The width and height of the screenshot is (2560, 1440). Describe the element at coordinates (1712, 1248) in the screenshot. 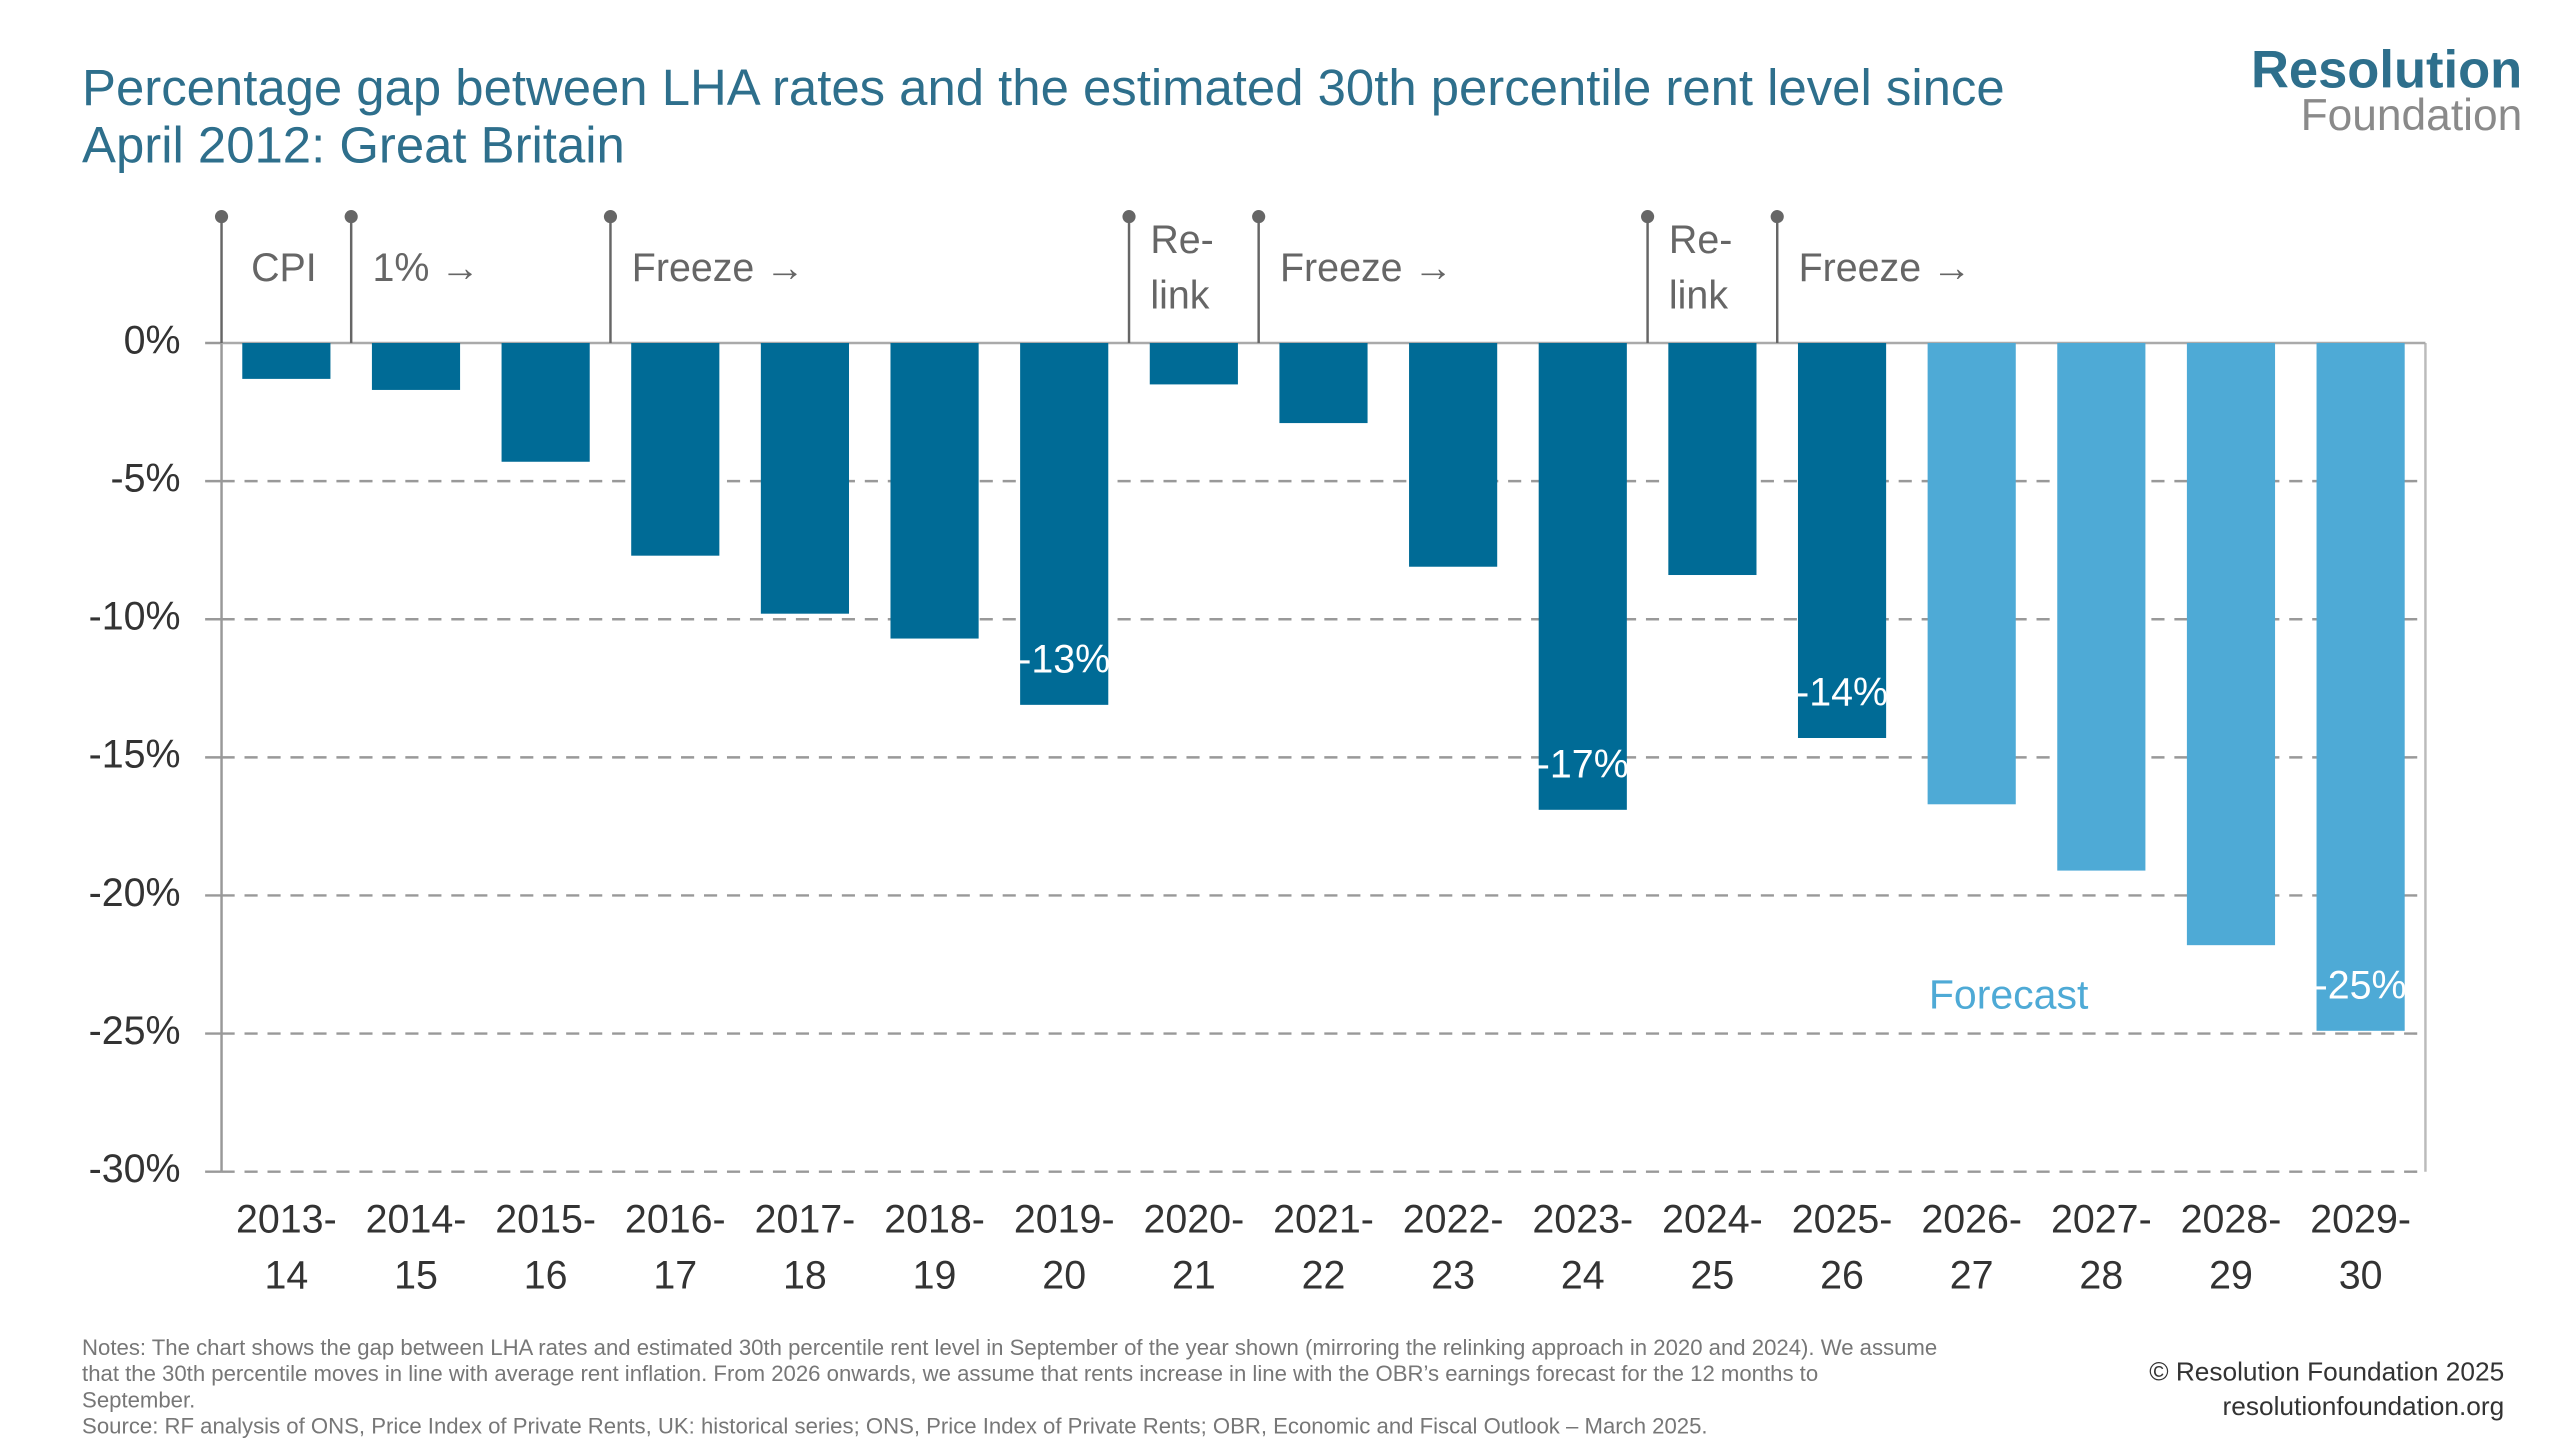

I see `x-tick-label: 2024-25` at that location.